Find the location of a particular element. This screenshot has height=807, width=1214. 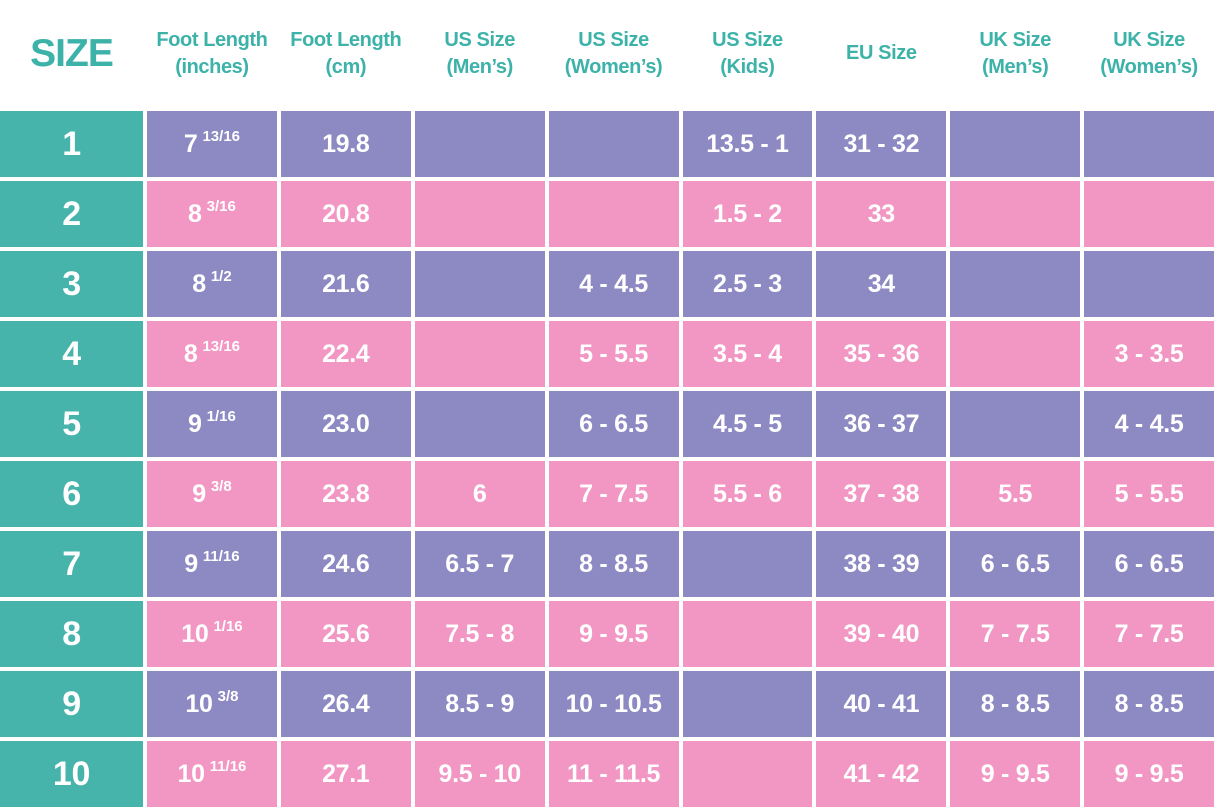

foot-length-inches-cell: 8 1/2 is located at coordinates (212, 284).